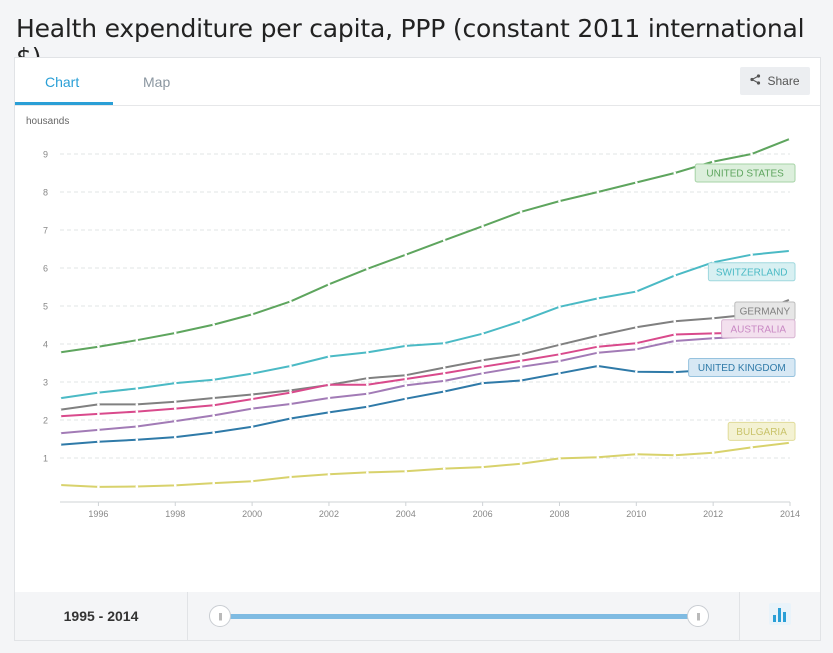  What do you see at coordinates (698, 616) in the screenshot?
I see `range-end-handle: |||` at bounding box center [698, 616].